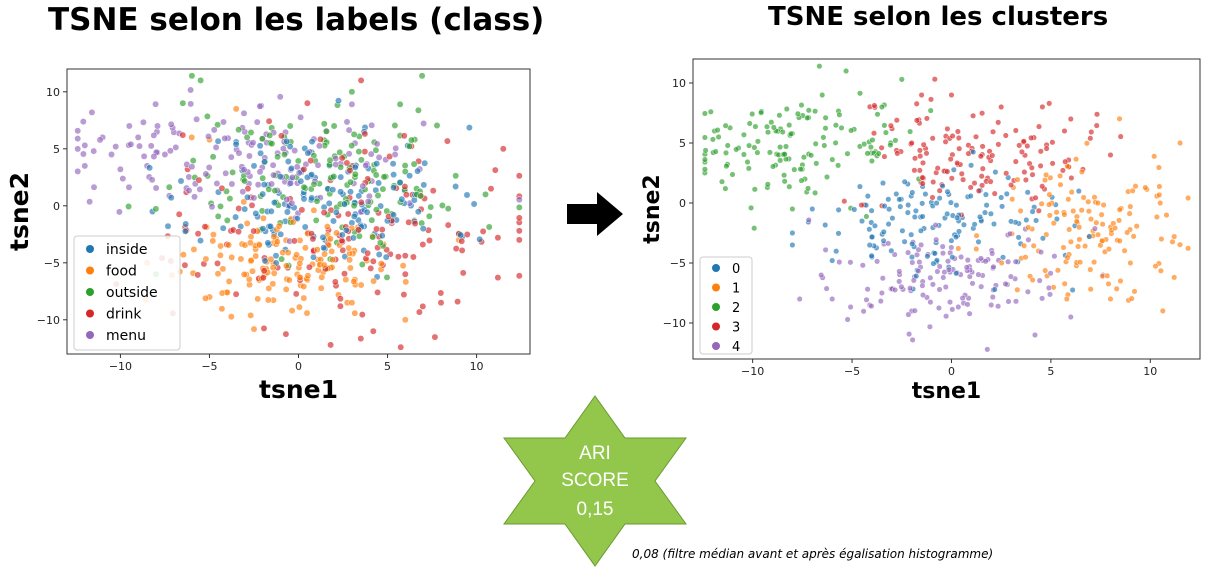 Image resolution: width=1205 pixels, height=575 pixels. Describe the element at coordinates (752, 371) in the screenshot. I see `x-tick-label: −10` at that location.